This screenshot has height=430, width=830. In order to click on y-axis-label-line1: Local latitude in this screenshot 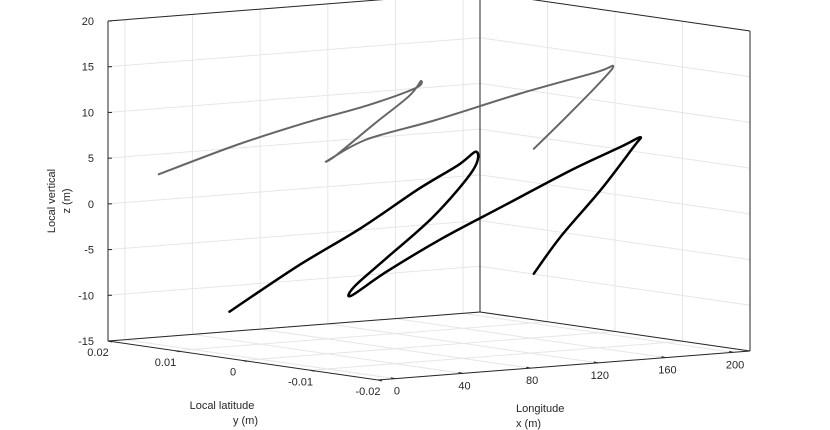, I will do `click(222, 406)`.